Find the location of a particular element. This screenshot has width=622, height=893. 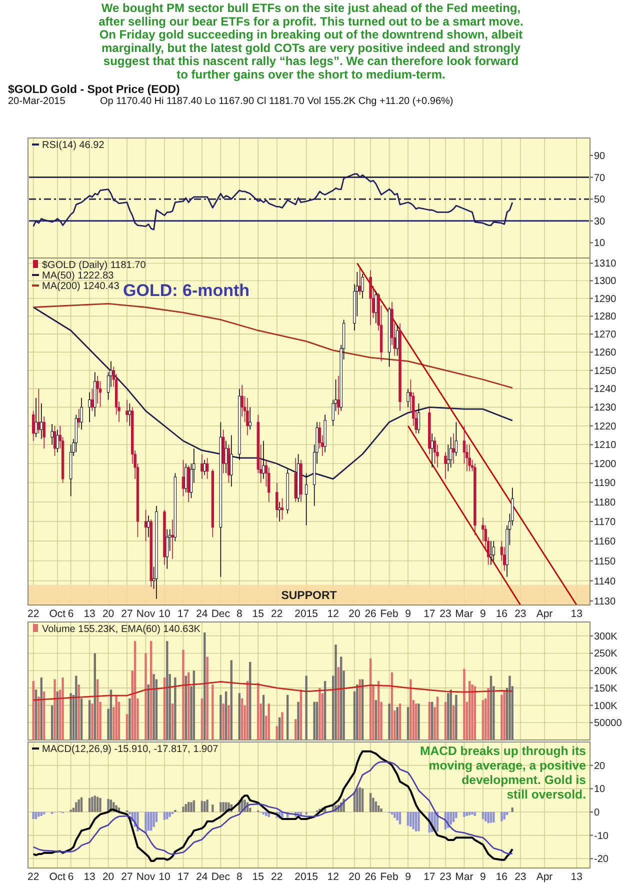

y-tick-label: 50000 is located at coordinates (608, 724).